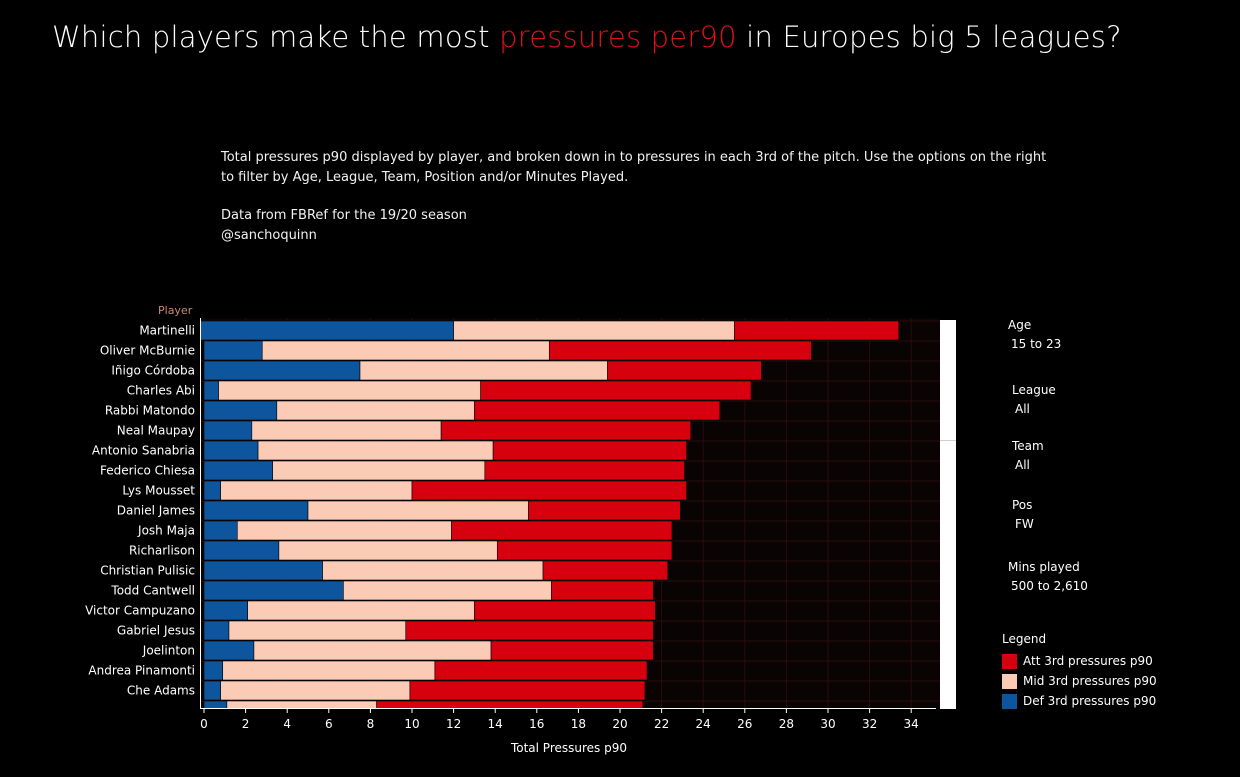  What do you see at coordinates (1024, 639) in the screenshot?
I see `legend-title: Legend` at bounding box center [1024, 639].